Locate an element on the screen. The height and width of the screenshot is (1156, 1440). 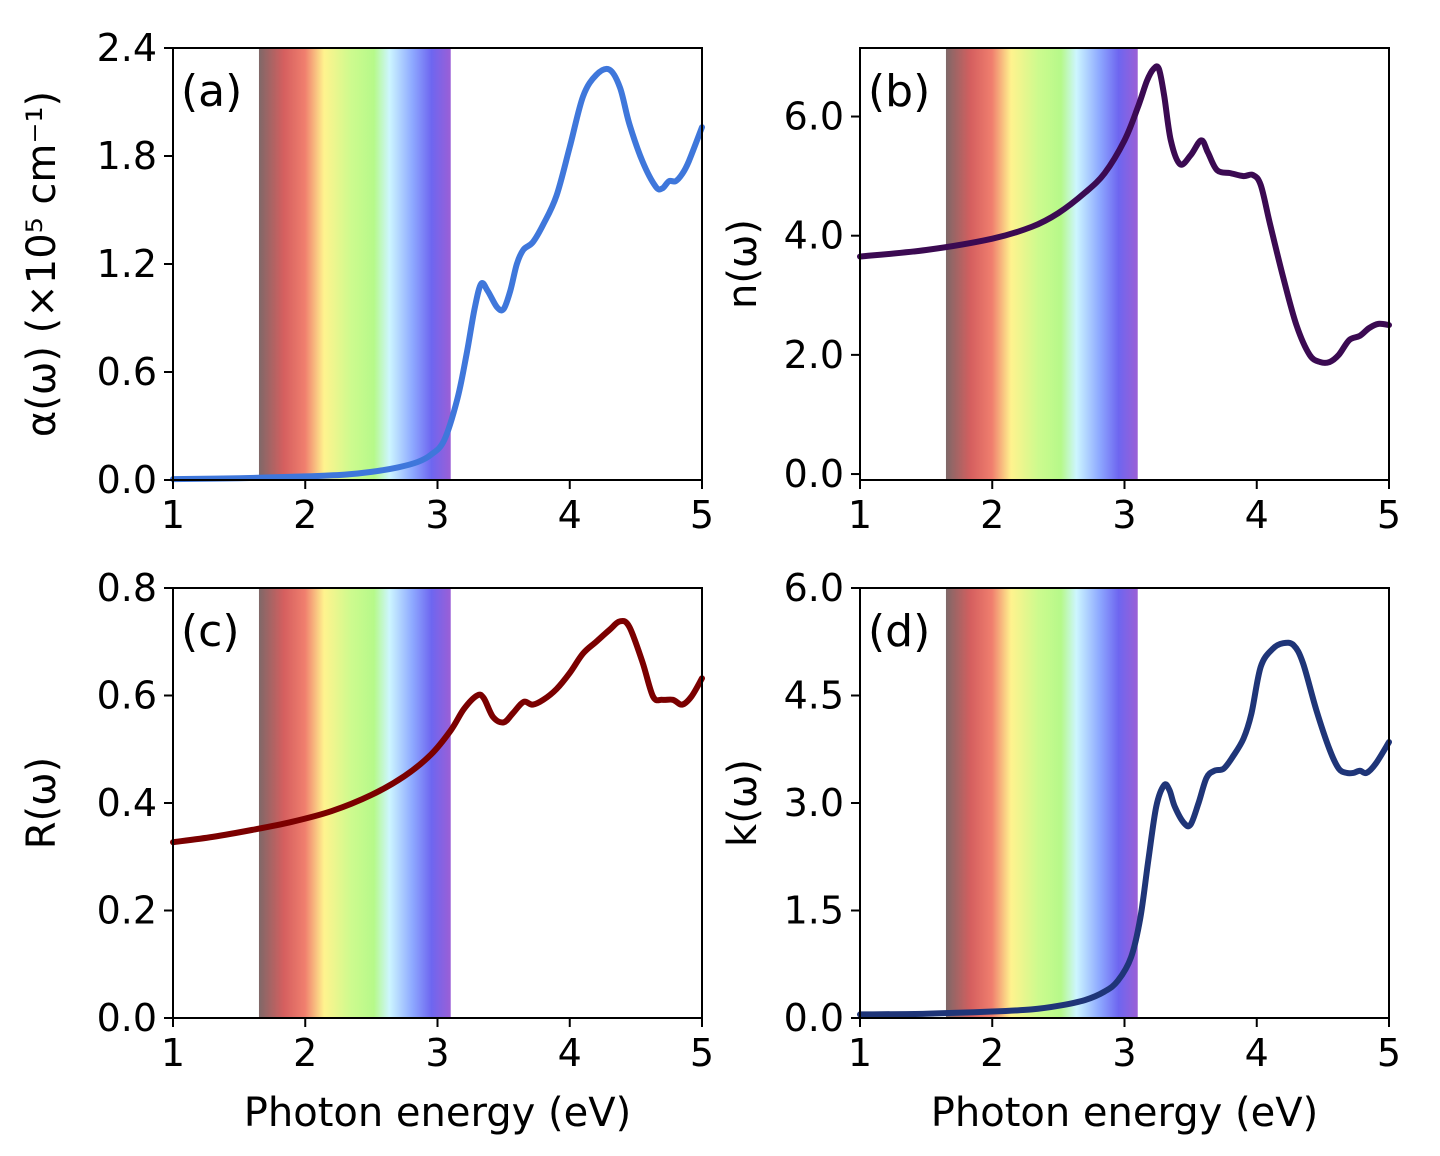
n-curve is located at coordinates (1124, 214).